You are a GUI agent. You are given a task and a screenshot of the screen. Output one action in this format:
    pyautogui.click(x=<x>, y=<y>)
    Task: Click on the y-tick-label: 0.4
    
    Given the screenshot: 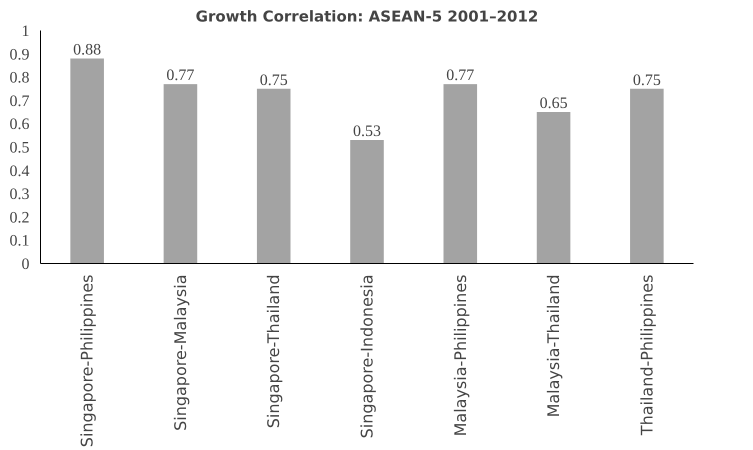 What is the action you would take?
    pyautogui.click(x=20, y=171)
    